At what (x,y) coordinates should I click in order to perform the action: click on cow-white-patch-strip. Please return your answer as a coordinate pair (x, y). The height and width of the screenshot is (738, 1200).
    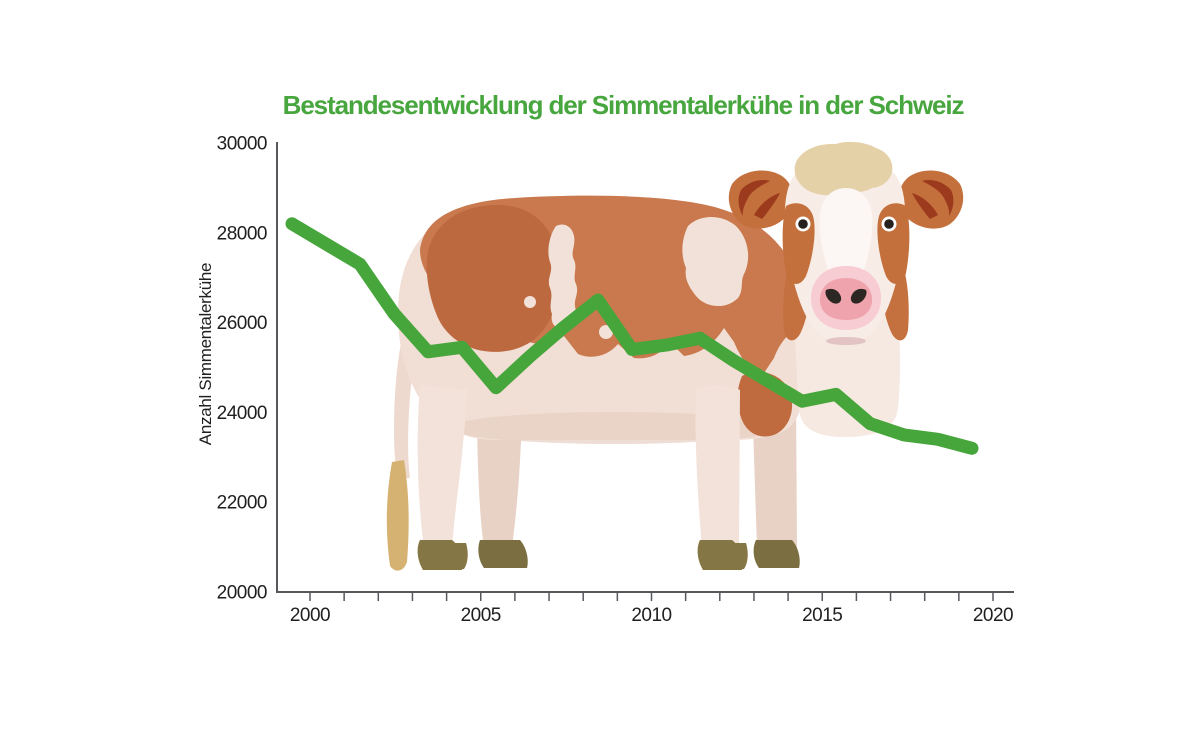
    Looking at the image, I should click on (563, 276).